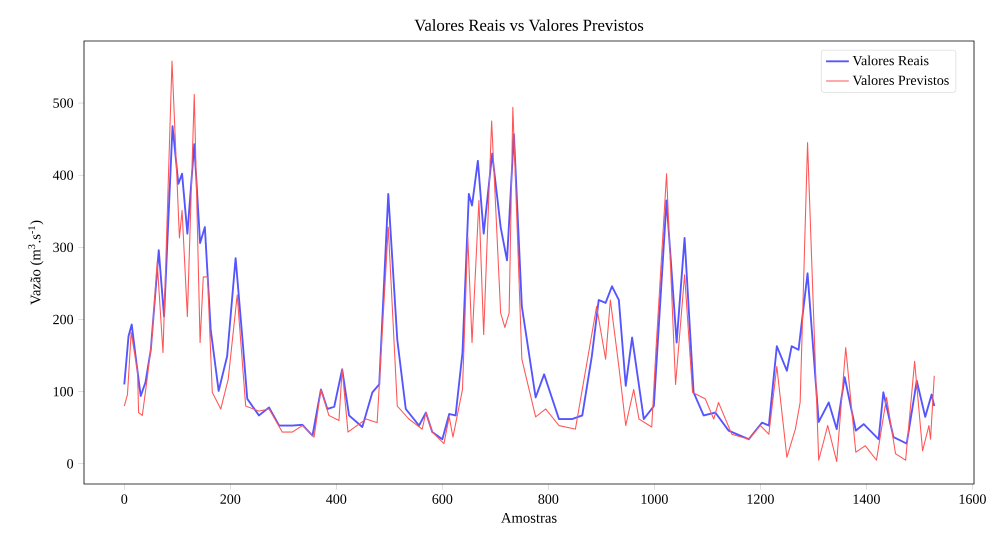 The height and width of the screenshot is (548, 1000). Describe the element at coordinates (890, 60) in the screenshot. I see `legend-label: Valores Reais` at that location.